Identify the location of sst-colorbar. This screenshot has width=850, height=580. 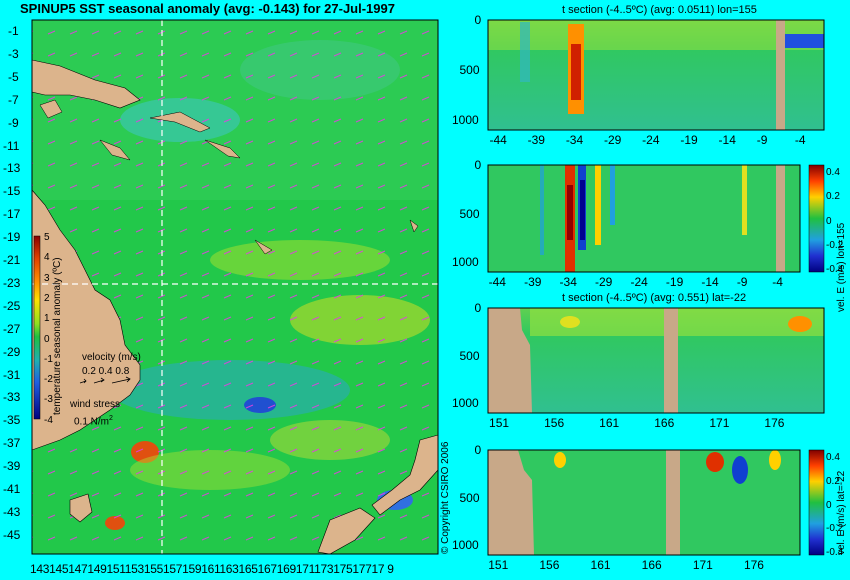
(37, 327).